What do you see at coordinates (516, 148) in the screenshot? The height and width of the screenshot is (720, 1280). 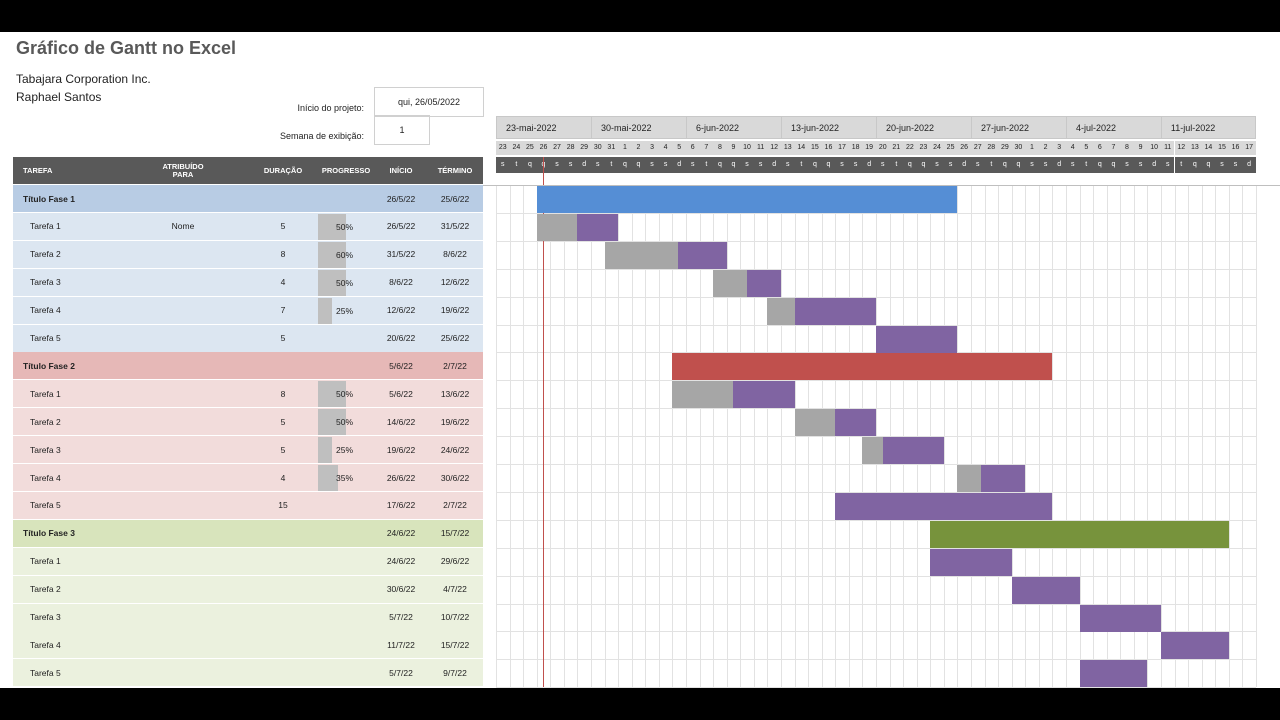 I see `day-number: 24` at bounding box center [516, 148].